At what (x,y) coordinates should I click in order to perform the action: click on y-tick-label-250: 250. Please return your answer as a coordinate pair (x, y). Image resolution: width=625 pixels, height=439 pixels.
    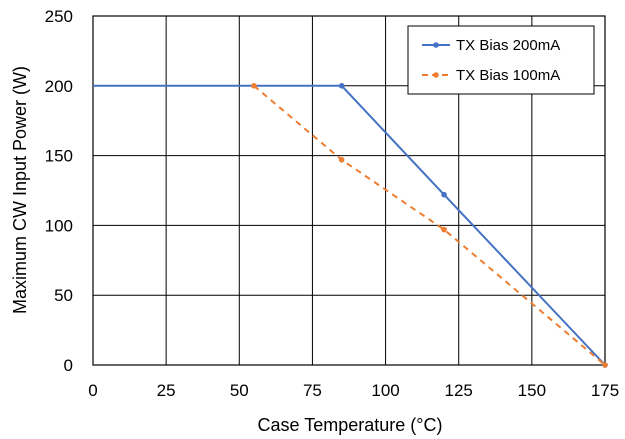
    Looking at the image, I should click on (59, 16).